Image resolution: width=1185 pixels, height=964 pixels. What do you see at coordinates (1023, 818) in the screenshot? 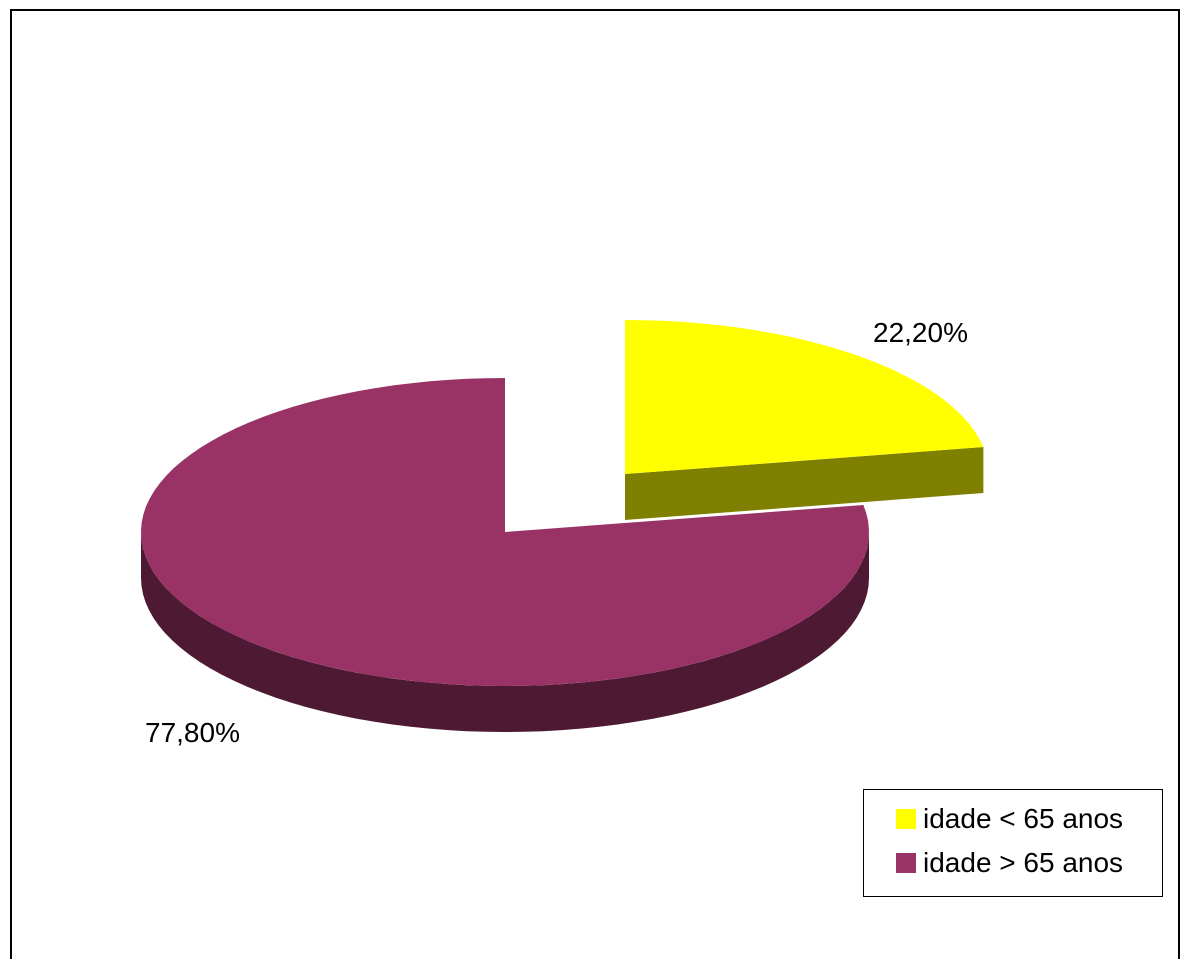
I see `legend-label-under-65: idade < 65 anos` at bounding box center [1023, 818].